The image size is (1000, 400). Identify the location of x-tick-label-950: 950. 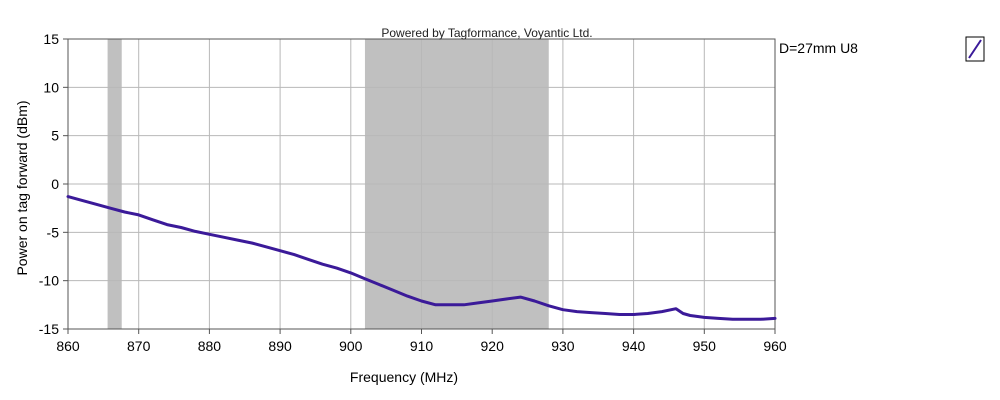
(705, 346).